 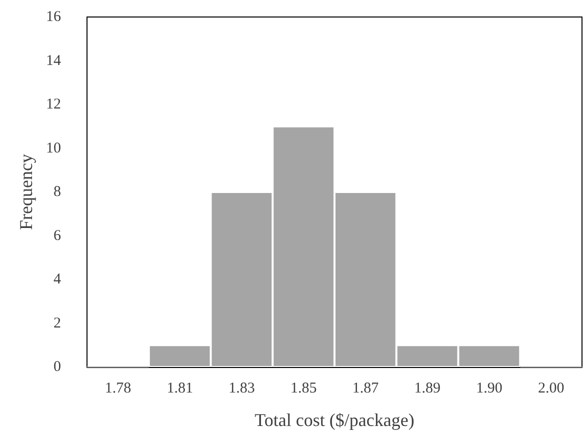 What do you see at coordinates (57, 323) in the screenshot?
I see `y-tick-label: 2` at bounding box center [57, 323].